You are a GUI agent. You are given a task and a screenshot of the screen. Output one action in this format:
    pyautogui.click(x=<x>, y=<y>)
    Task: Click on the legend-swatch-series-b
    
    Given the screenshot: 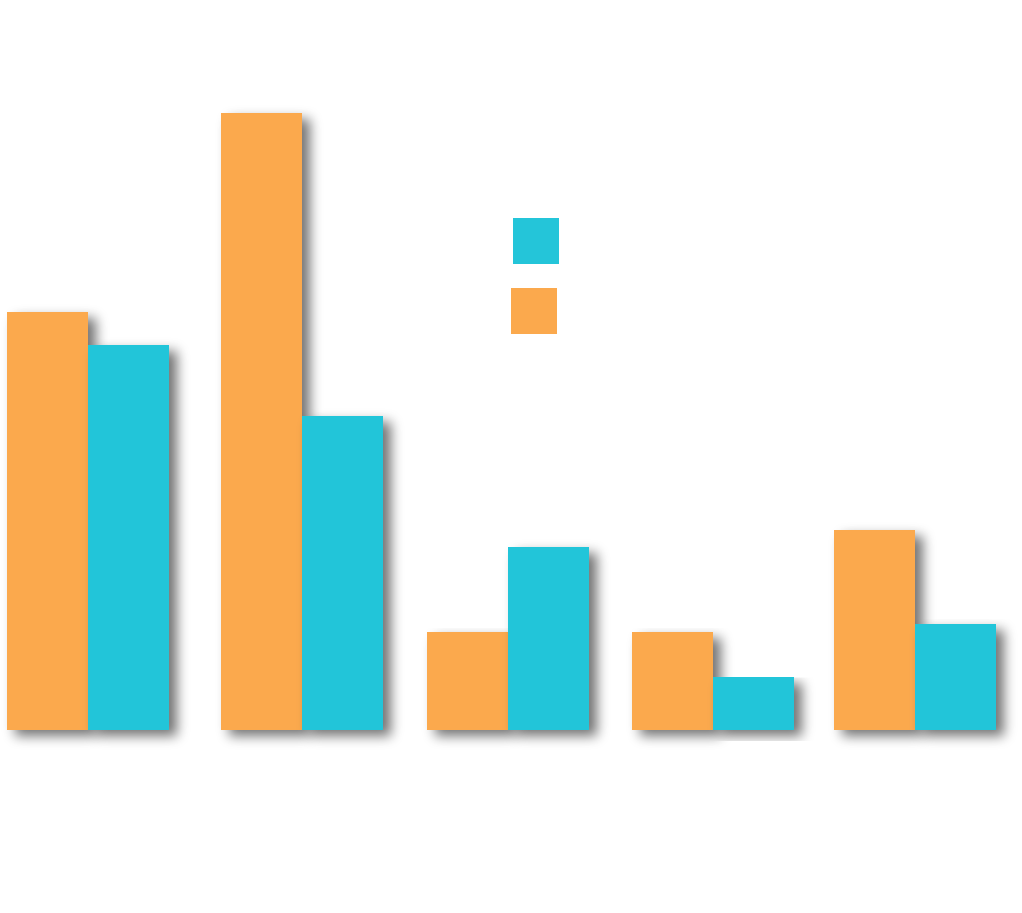 What is the action you would take?
    pyautogui.click(x=536, y=241)
    